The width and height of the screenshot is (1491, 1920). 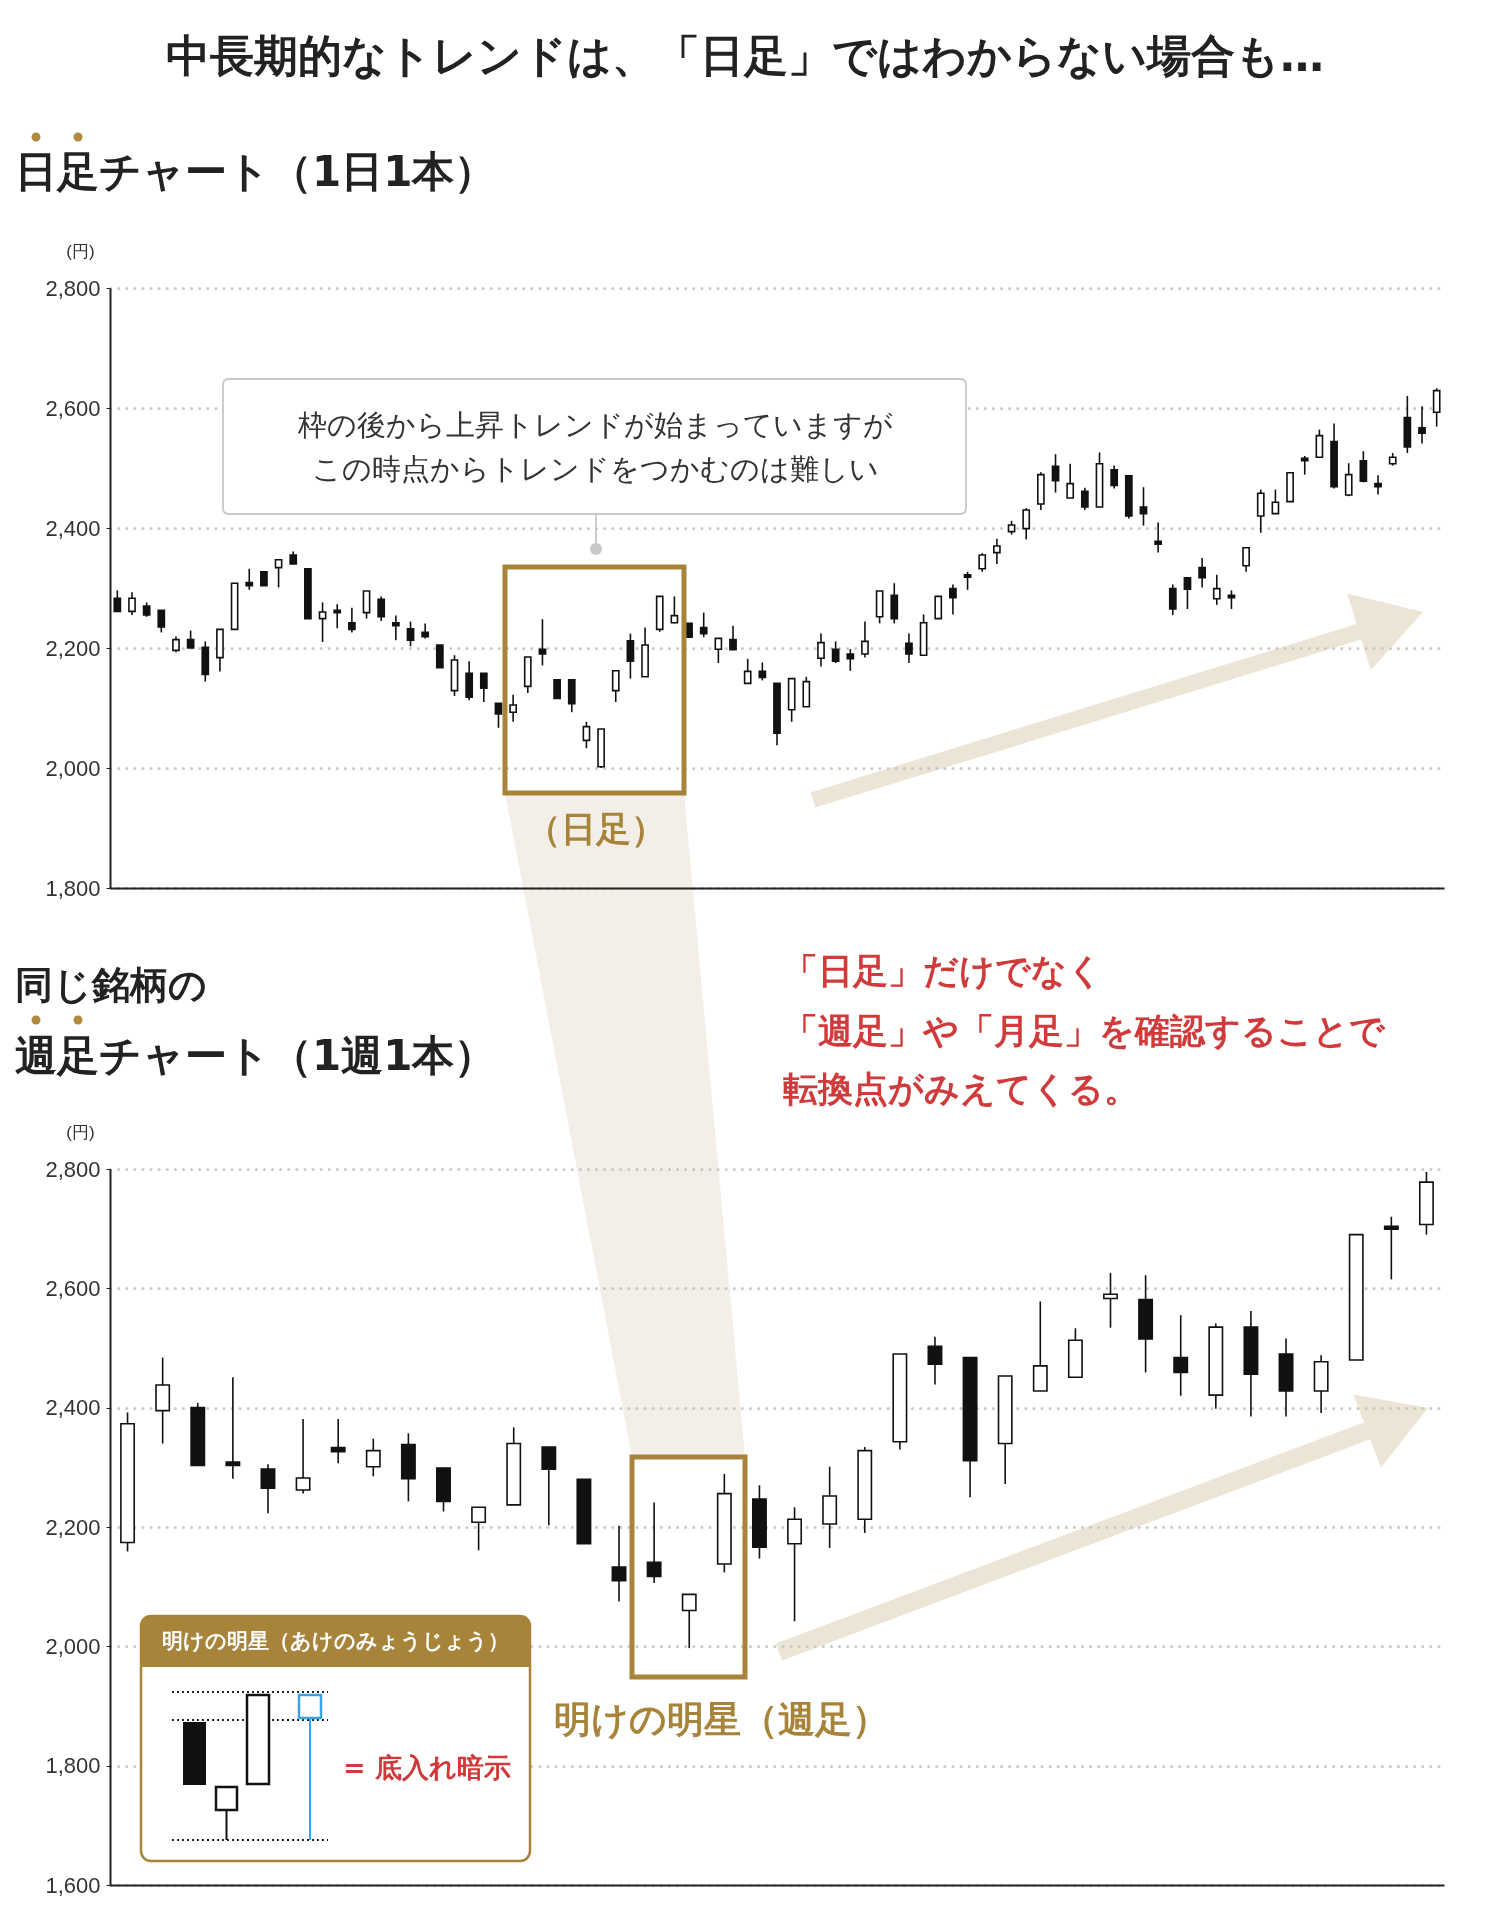 What do you see at coordinates (256, 1055) in the screenshot?
I see `chart-title: 週足チャート（1週1本）` at bounding box center [256, 1055].